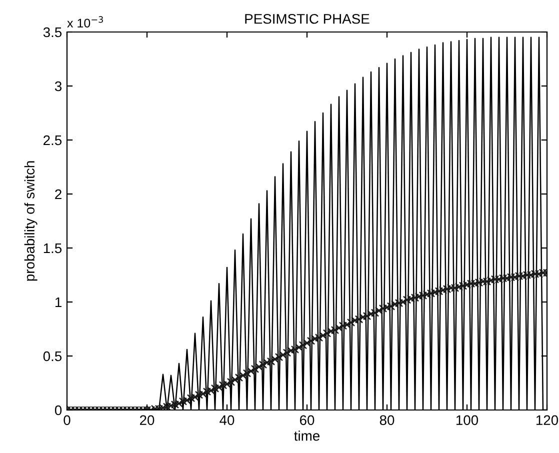 This screenshot has width=559, height=453. Describe the element at coordinates (31, 221) in the screenshot. I see `y-axis-title: probability of switch` at that location.